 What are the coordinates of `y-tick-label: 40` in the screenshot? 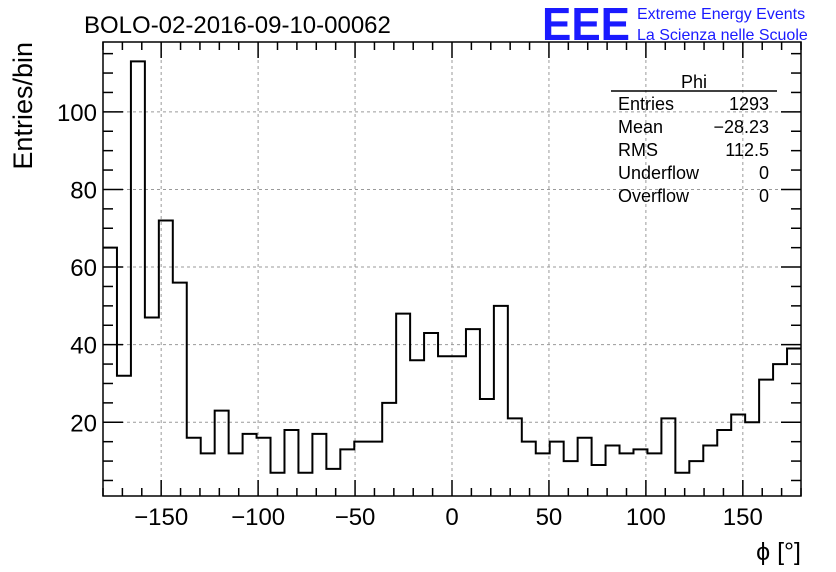 It's located at (83, 346).